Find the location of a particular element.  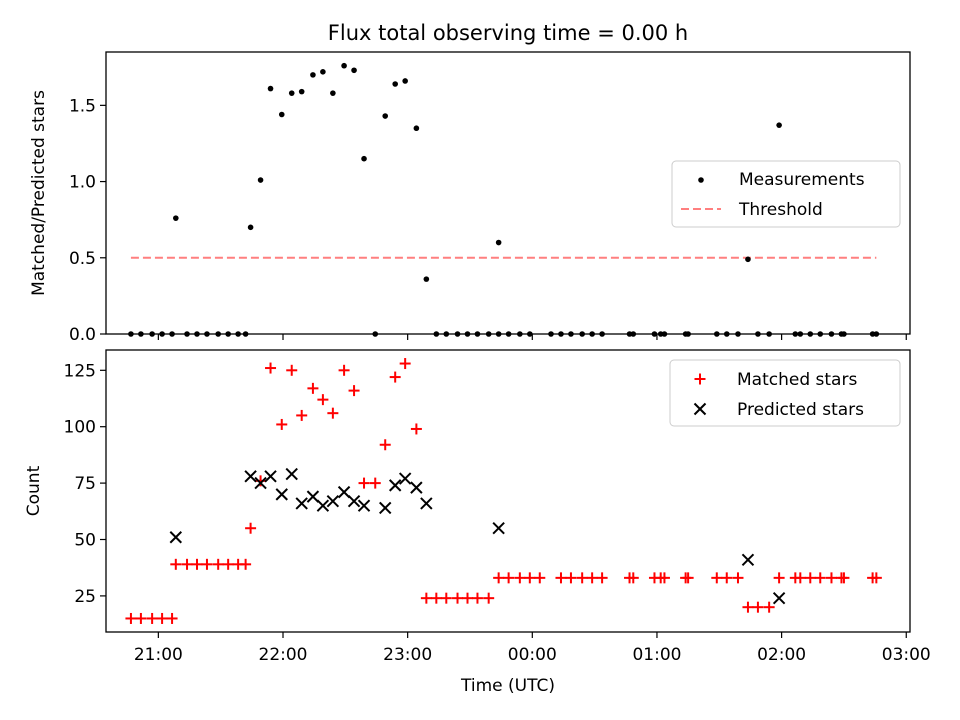

x-tick-label: 01:00 is located at coordinates (656, 655).